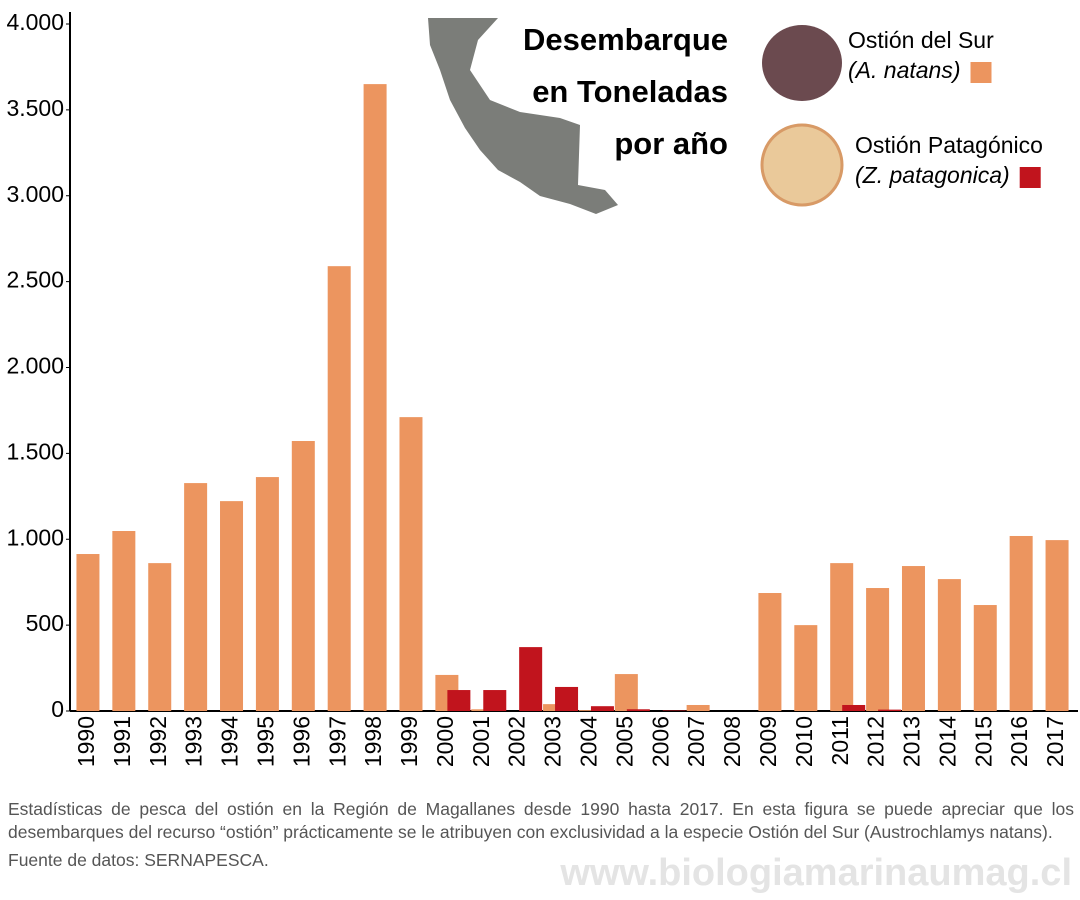  I want to click on y-tick-label: 2.000, so click(35, 366).